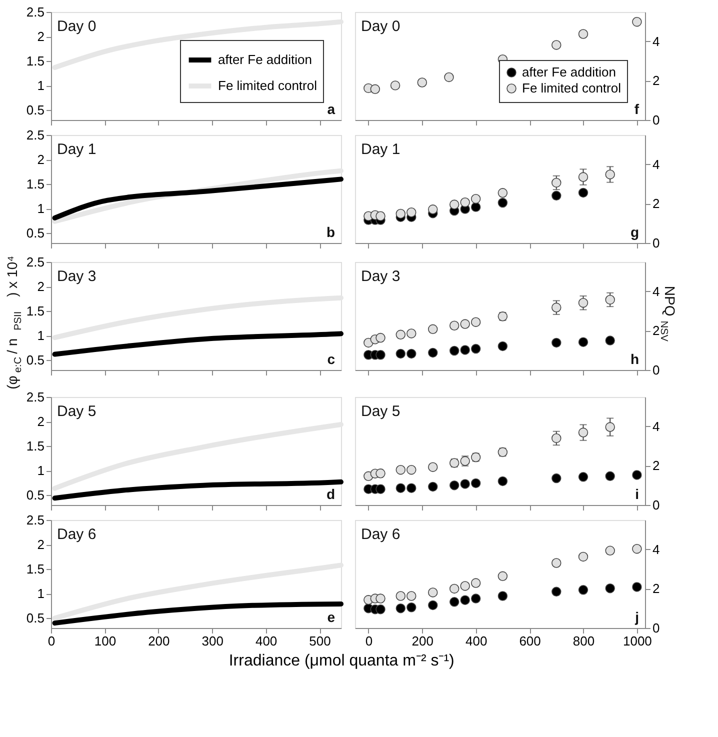 The width and height of the screenshot is (718, 737). Describe the element at coordinates (637, 494) in the screenshot. I see `annotation: i` at that location.